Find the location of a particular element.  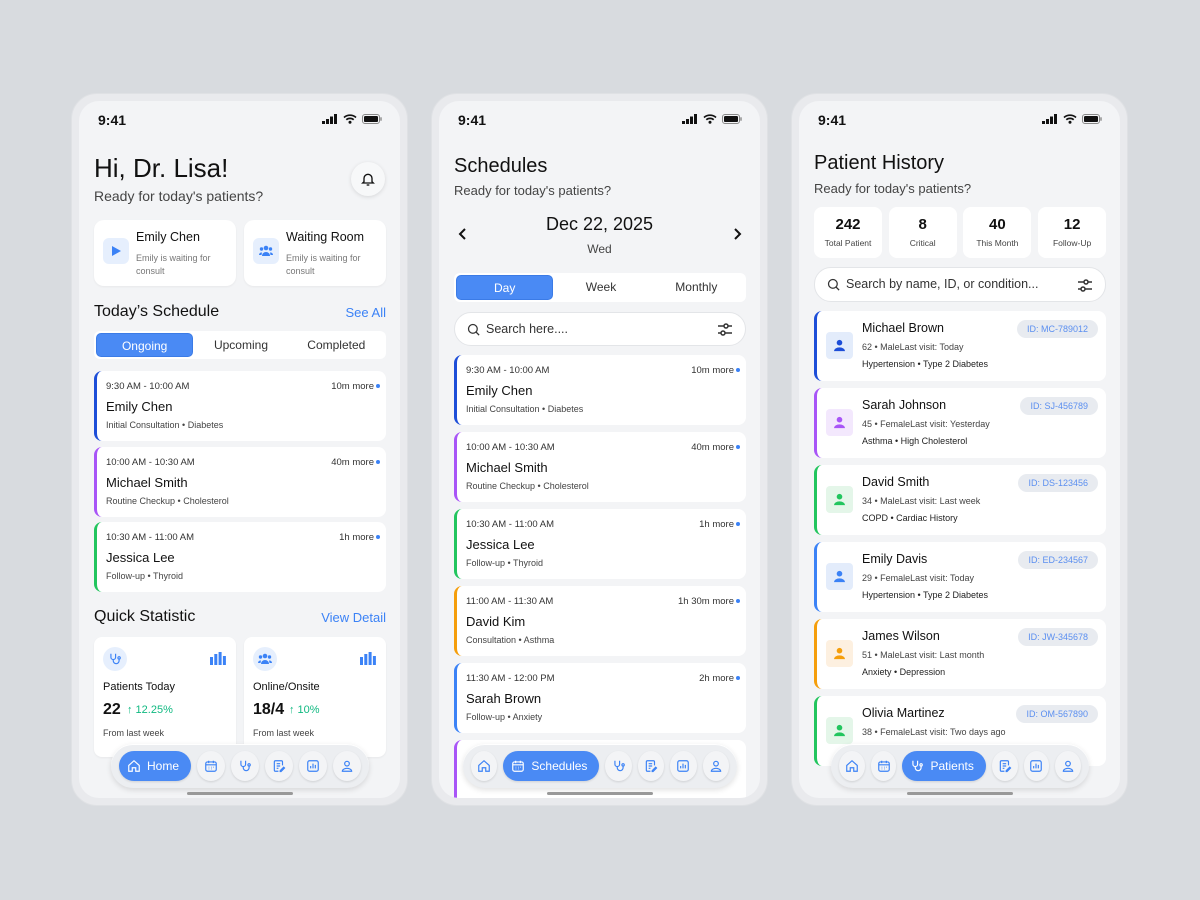

tab-week: Week is located at coordinates (601, 287).